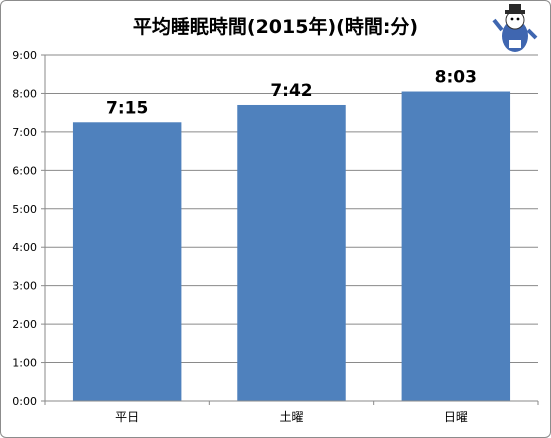 The width and height of the screenshot is (551, 438). Describe the element at coordinates (275, 27) in the screenshot. I see `chart-title: 平均睡眠時間(2015年)(時間:分)` at that location.